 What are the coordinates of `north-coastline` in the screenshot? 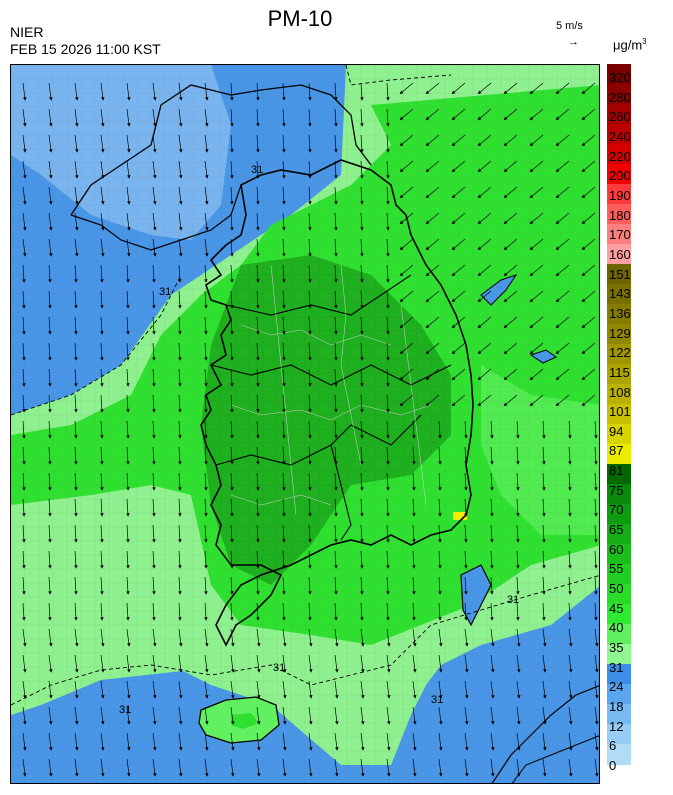 It's located at (221, 150).